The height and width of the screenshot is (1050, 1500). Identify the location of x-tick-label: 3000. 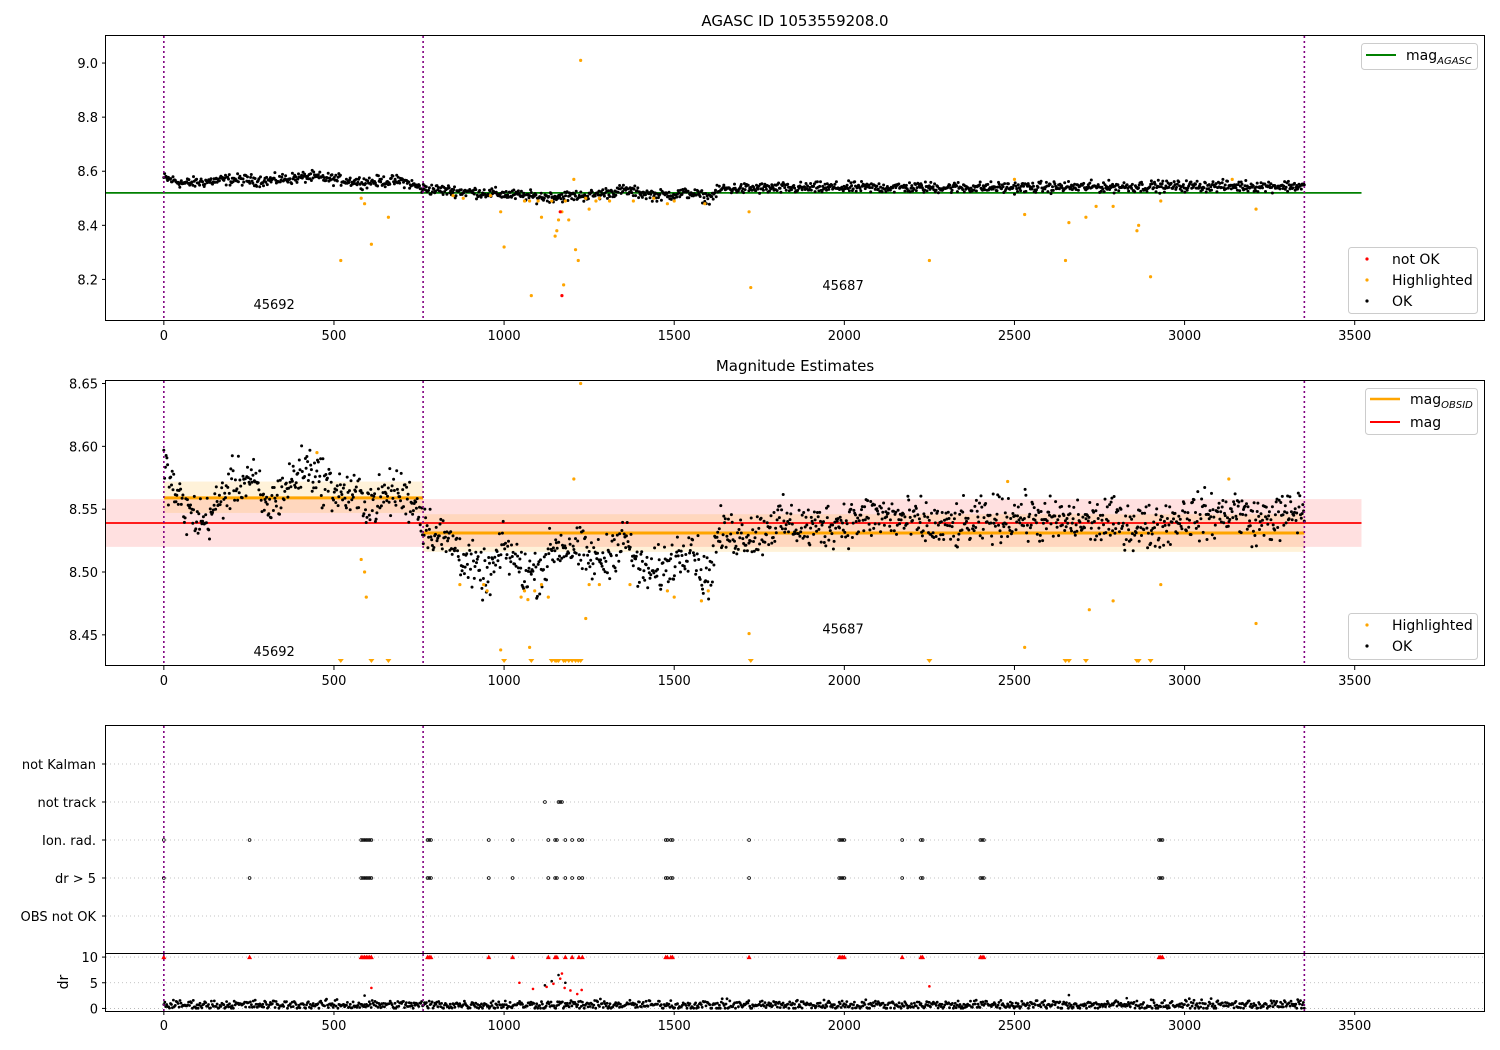
(1184, 1026).